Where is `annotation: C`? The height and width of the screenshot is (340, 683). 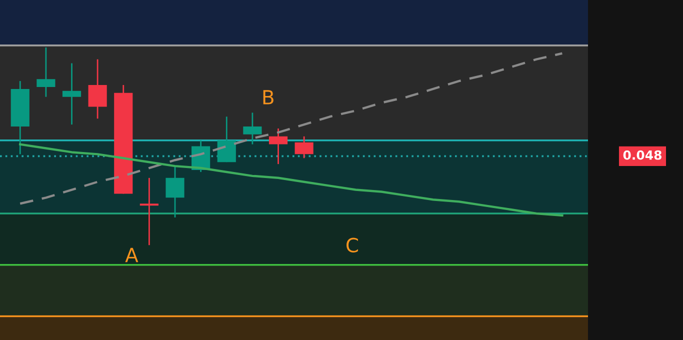
annotation: C is located at coordinates (352, 245).